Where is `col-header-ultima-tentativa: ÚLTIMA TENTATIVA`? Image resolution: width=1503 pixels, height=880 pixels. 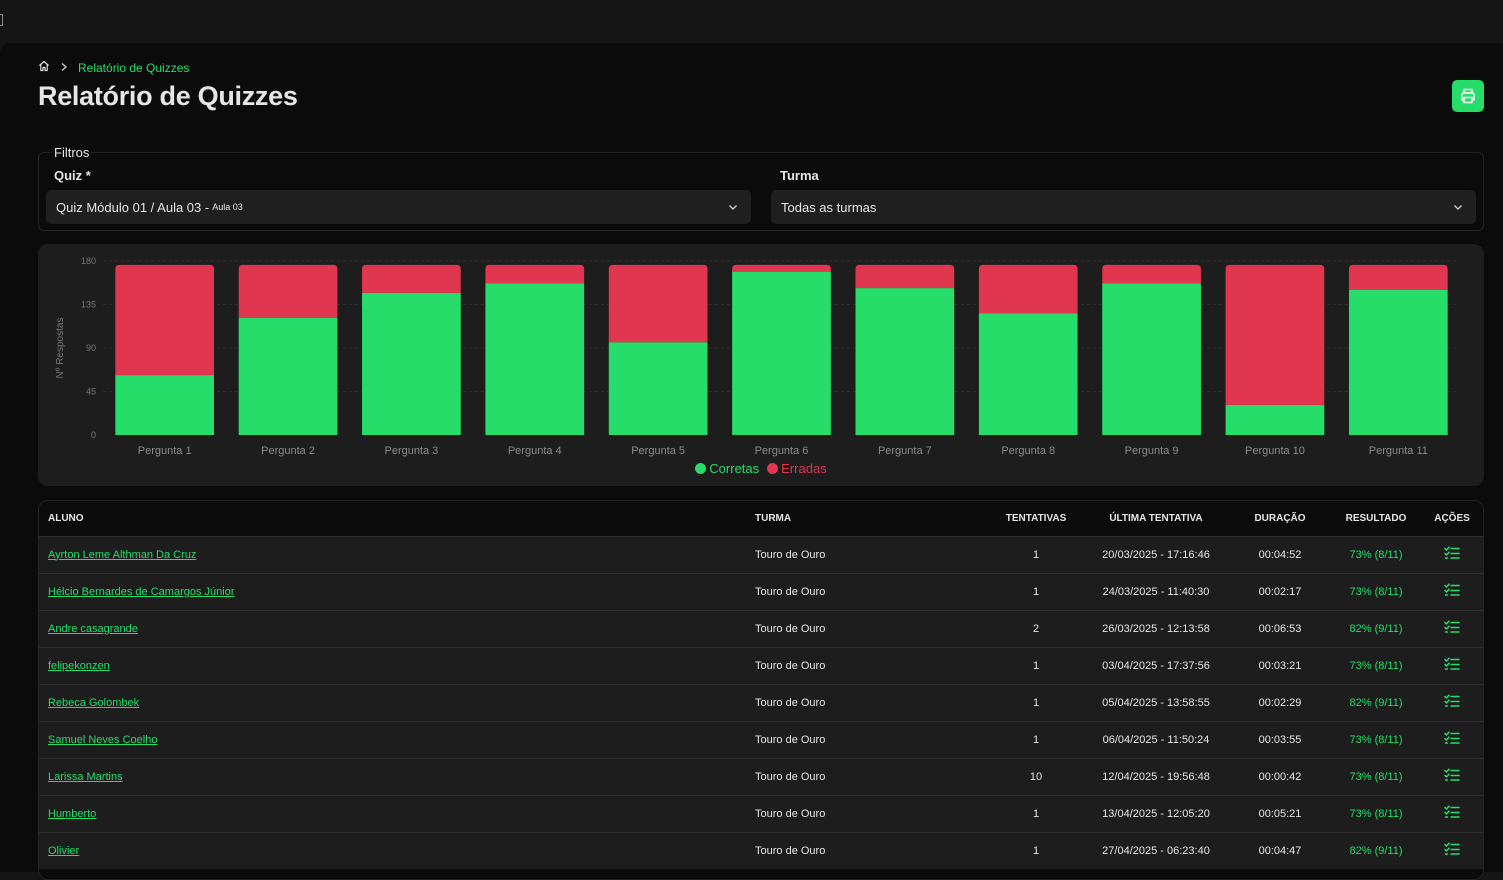
col-header-ultima-tentativa: ÚLTIMA TENTATIVA is located at coordinates (1156, 518).